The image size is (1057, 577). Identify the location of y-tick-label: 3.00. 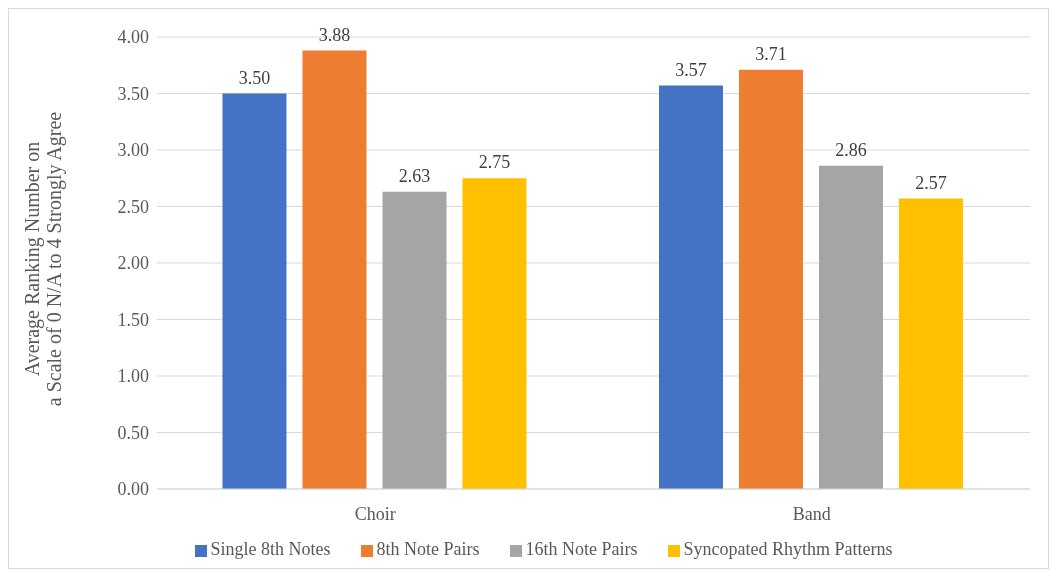
(133, 150).